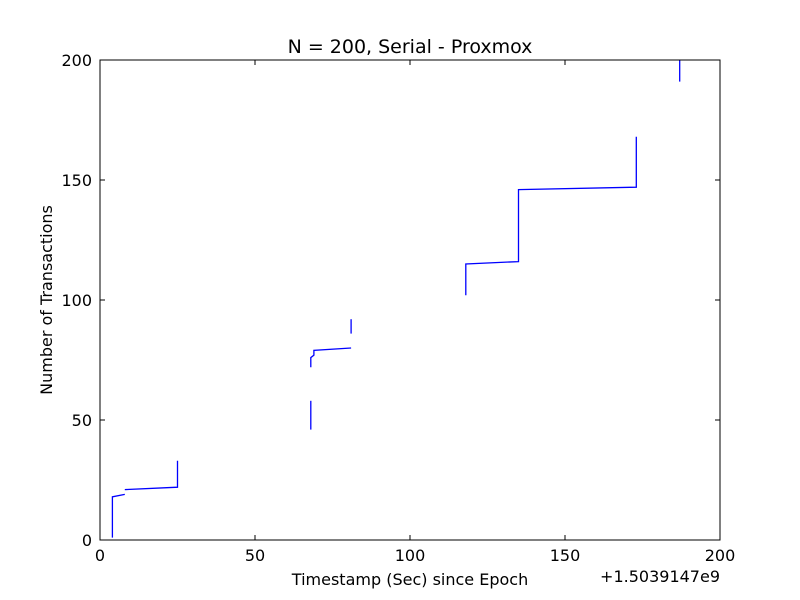 This screenshot has width=800, height=600. Describe the element at coordinates (76, 180) in the screenshot. I see `y-tick-label: 150` at that location.